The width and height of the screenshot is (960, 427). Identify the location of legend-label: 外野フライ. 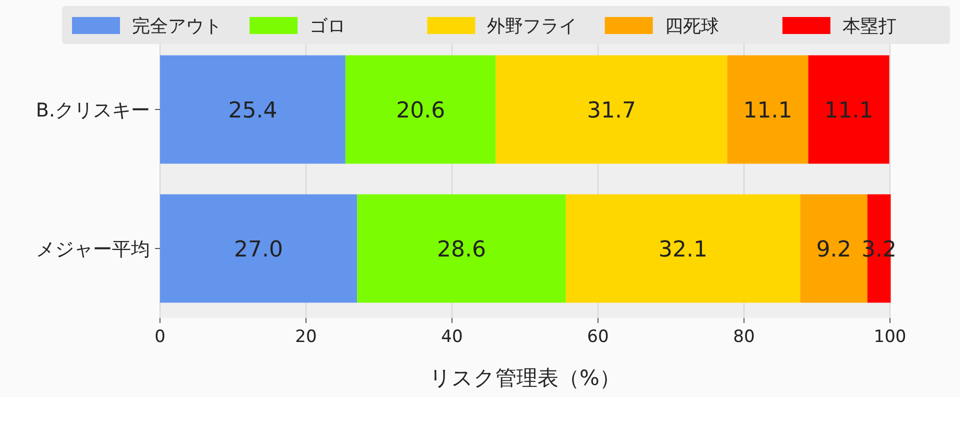
(532, 26).